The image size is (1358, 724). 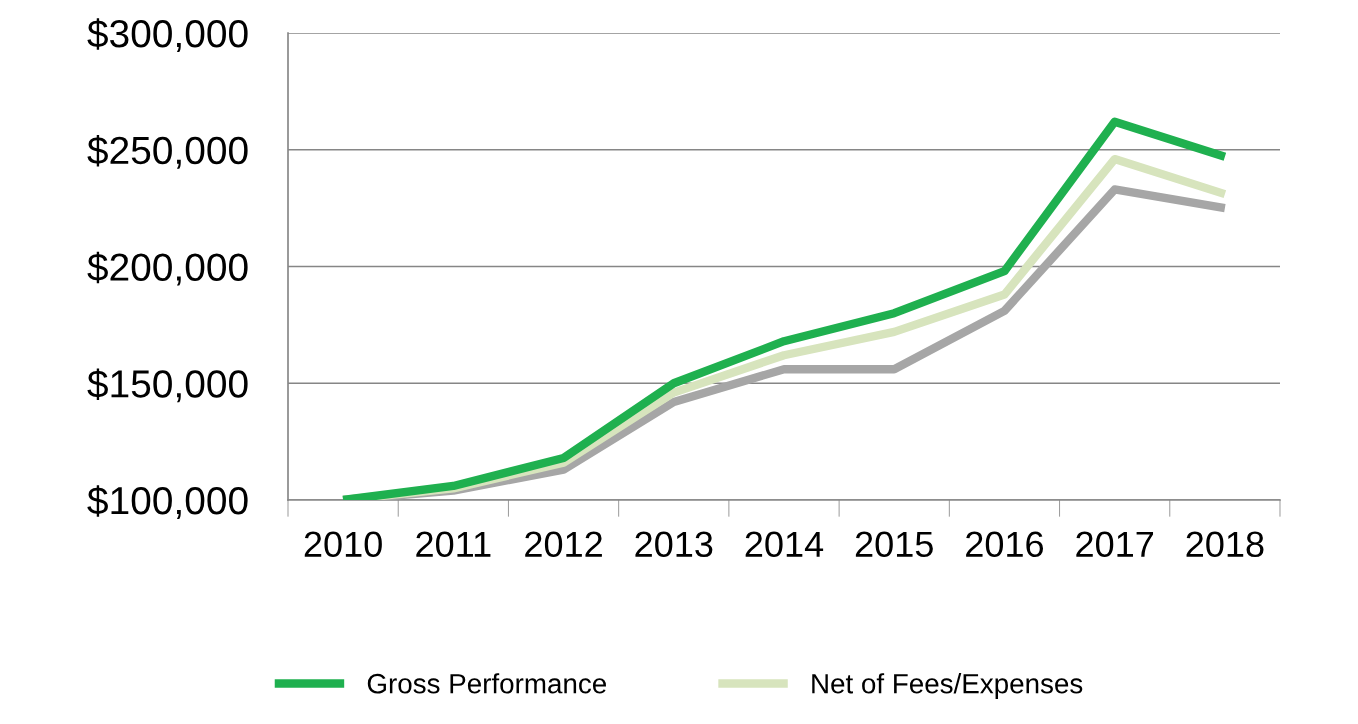 What do you see at coordinates (1115, 544) in the screenshot?
I see `x-tick-label: 2017` at bounding box center [1115, 544].